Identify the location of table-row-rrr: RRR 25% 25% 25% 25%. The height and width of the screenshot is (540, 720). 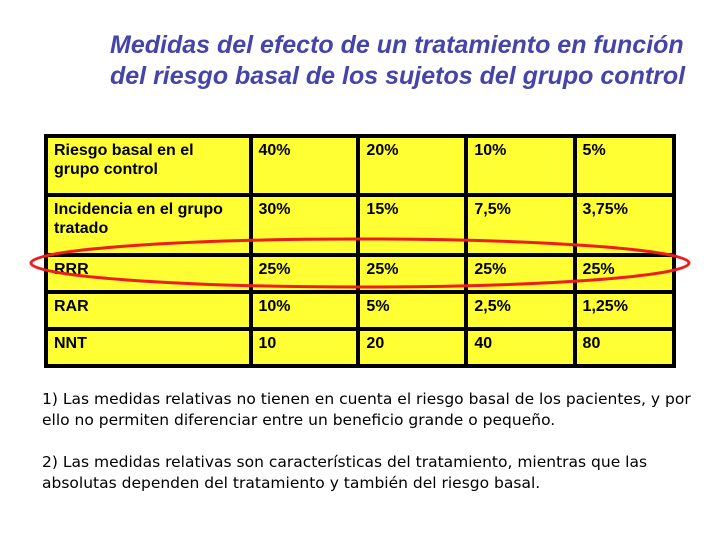
(360, 273).